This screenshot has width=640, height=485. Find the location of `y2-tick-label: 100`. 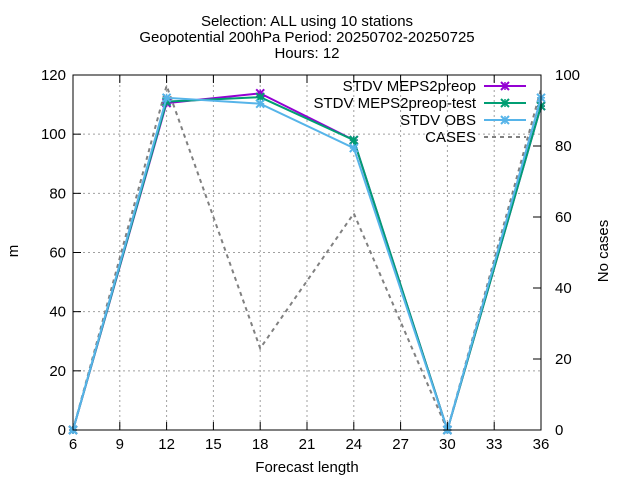

y2-tick-label: 100 is located at coordinates (567, 75).